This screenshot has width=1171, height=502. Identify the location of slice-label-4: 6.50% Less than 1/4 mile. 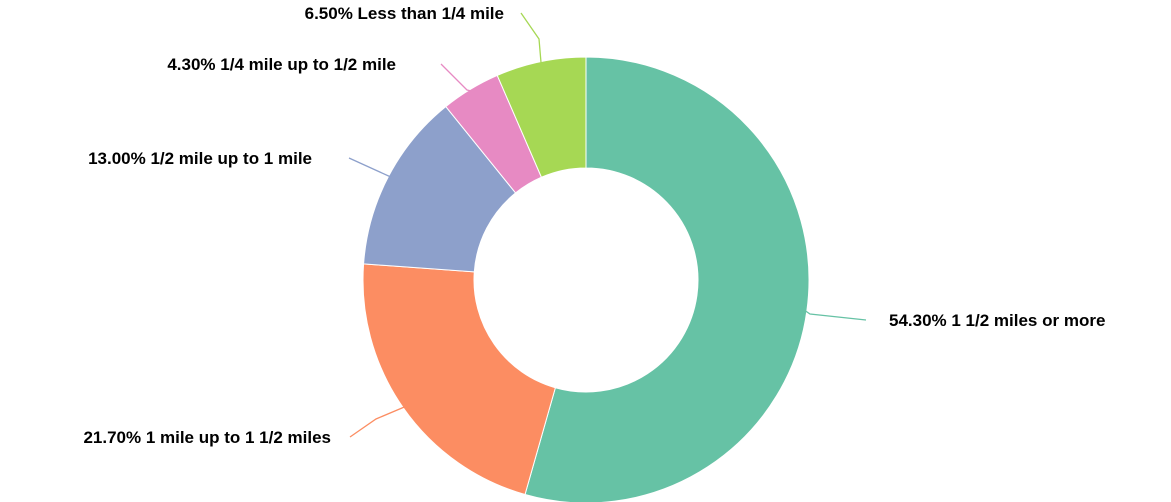
(404, 13).